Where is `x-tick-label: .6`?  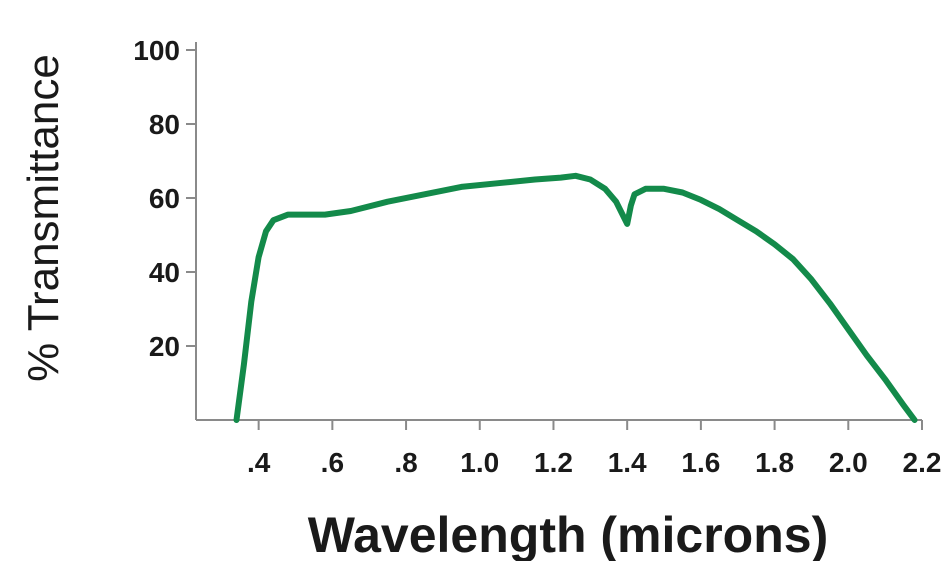 x-tick-label: .6 is located at coordinates (332, 462).